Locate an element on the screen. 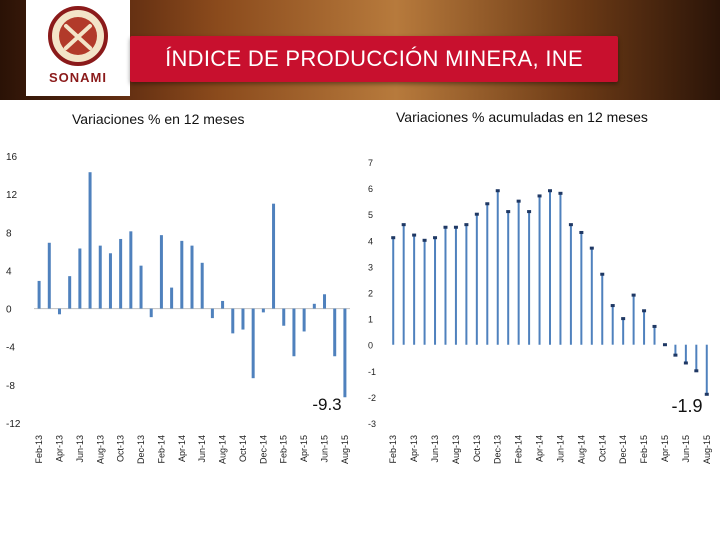  sonami-logo: SONAMI is located at coordinates (78, 48).